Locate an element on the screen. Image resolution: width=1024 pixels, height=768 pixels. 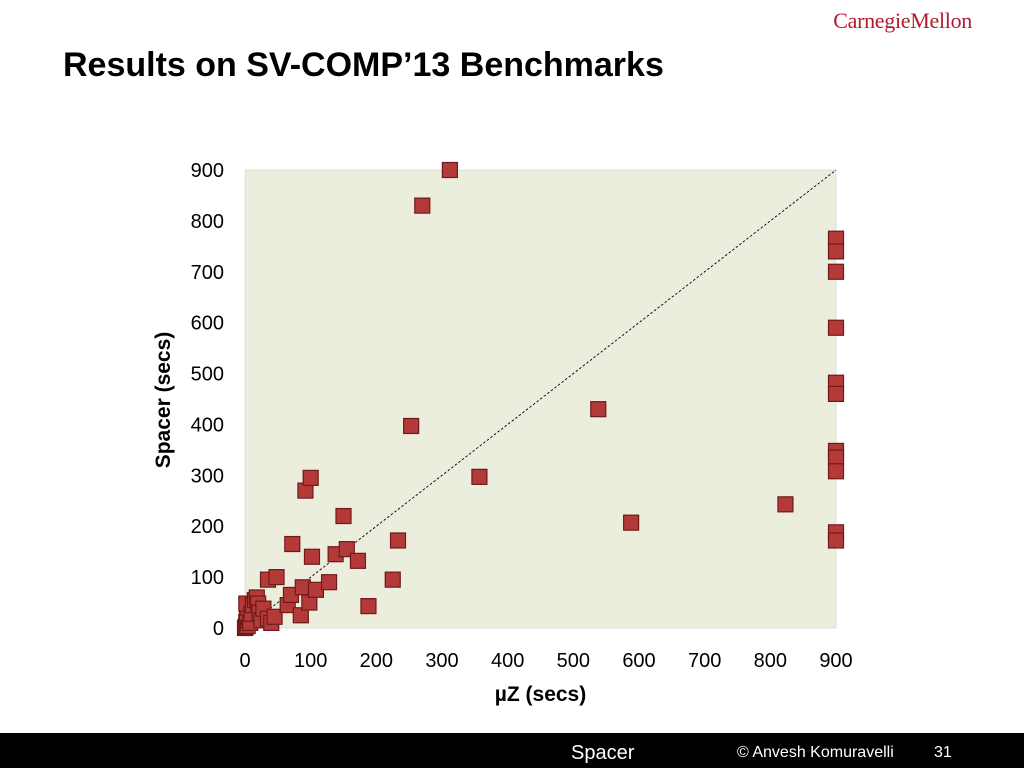
x-axis-ticks: 0 100 200 300 400 500 600 700 800 900 is located at coordinates (545, 661).